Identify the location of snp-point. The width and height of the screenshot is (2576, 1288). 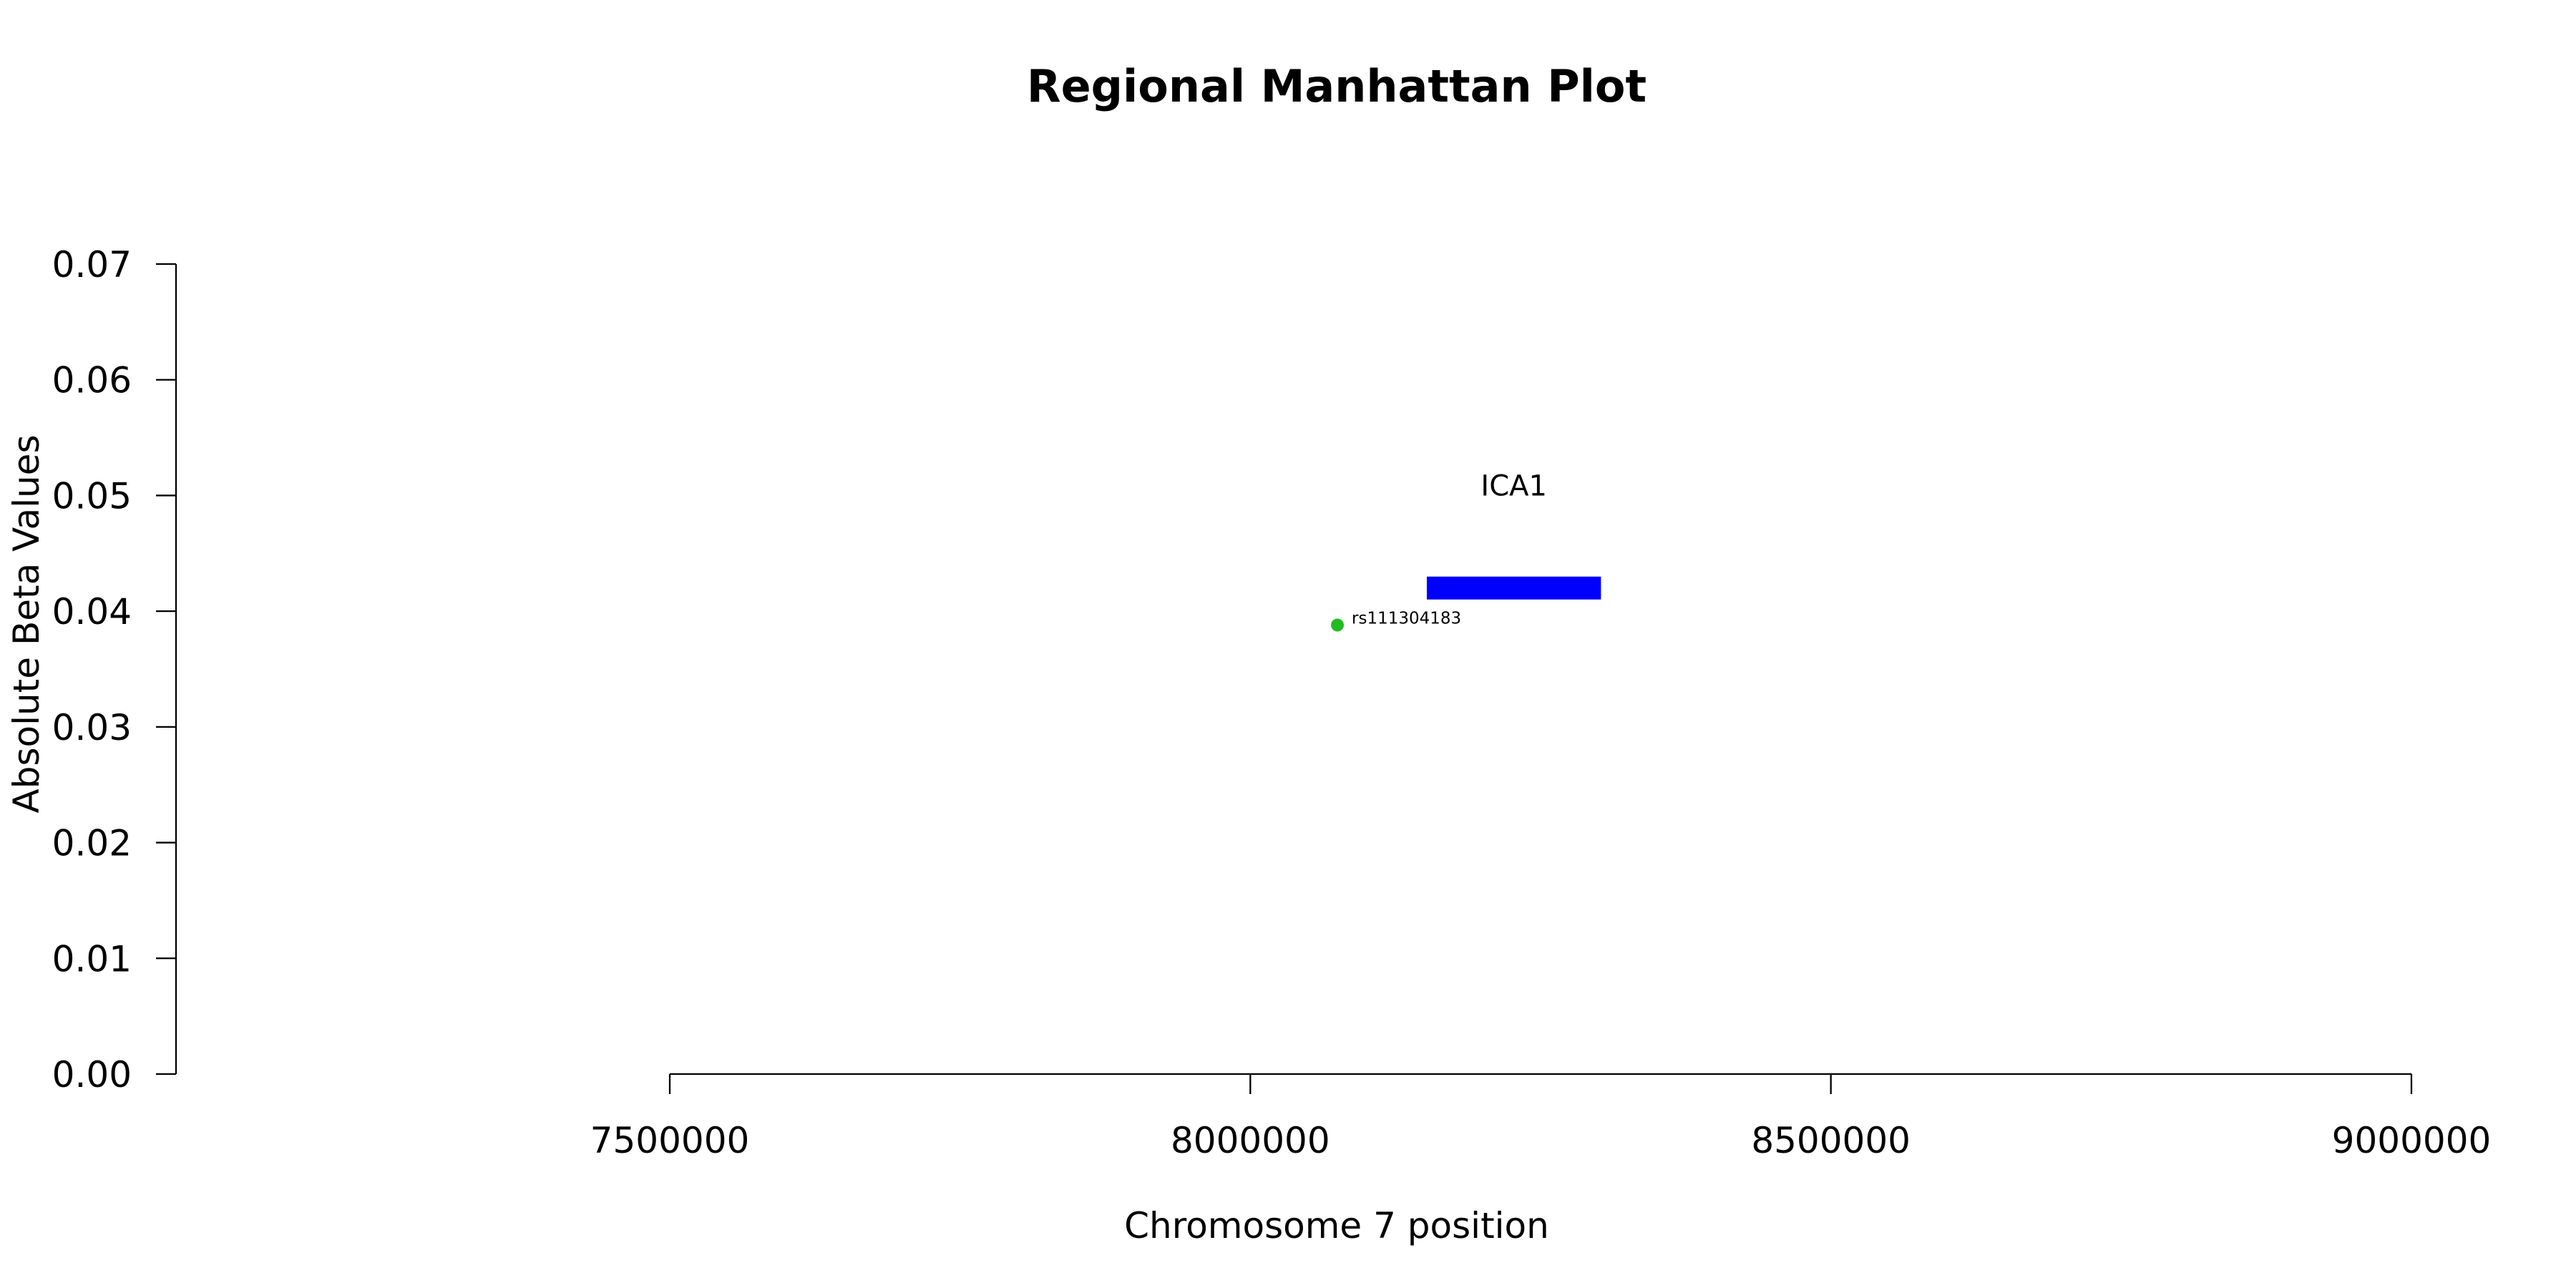
(1338, 625).